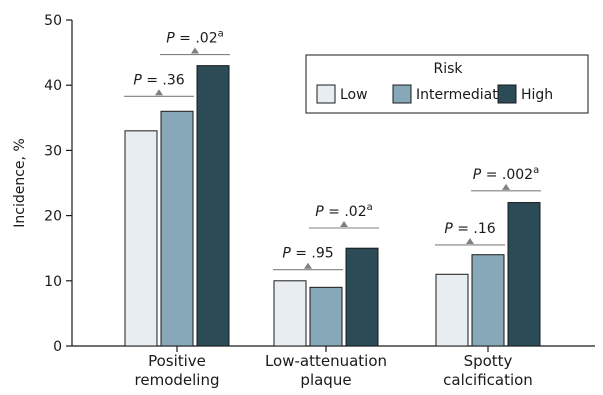 The image size is (603, 395). I want to click on y-tick-label: 40, so click(53, 86).